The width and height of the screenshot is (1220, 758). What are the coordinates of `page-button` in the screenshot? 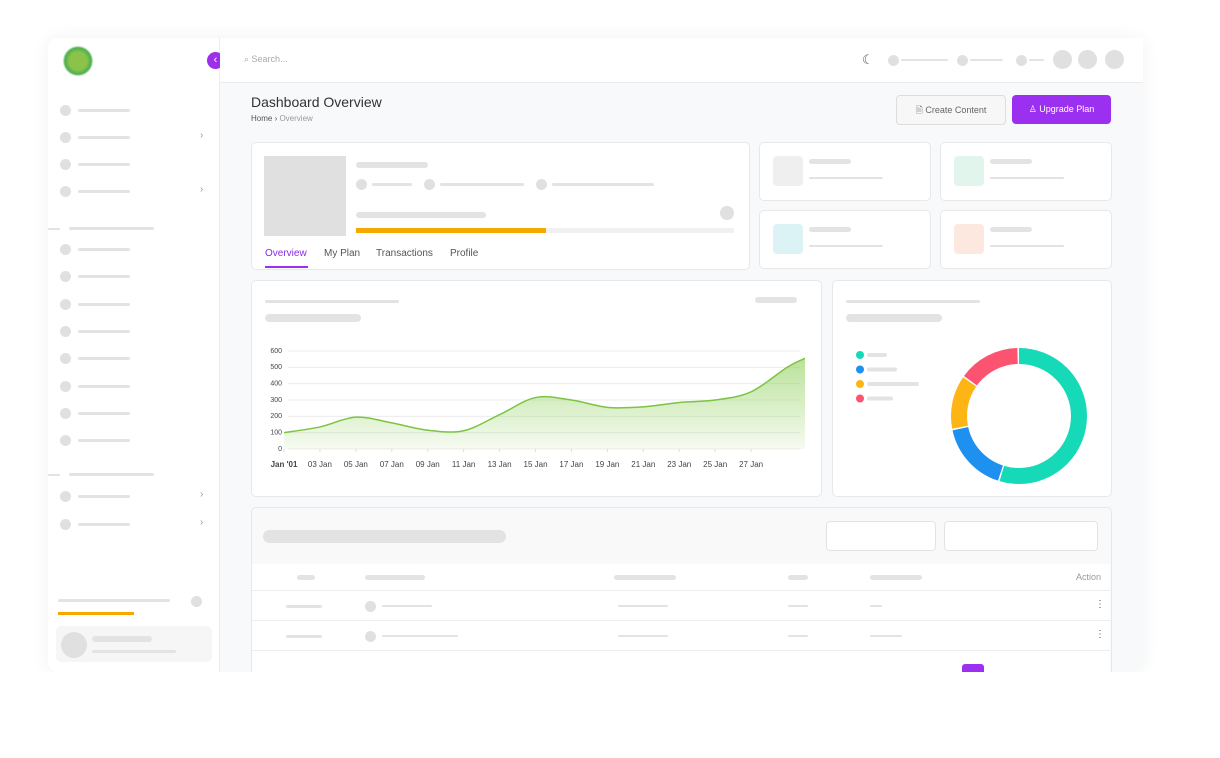 It's located at (973, 669).